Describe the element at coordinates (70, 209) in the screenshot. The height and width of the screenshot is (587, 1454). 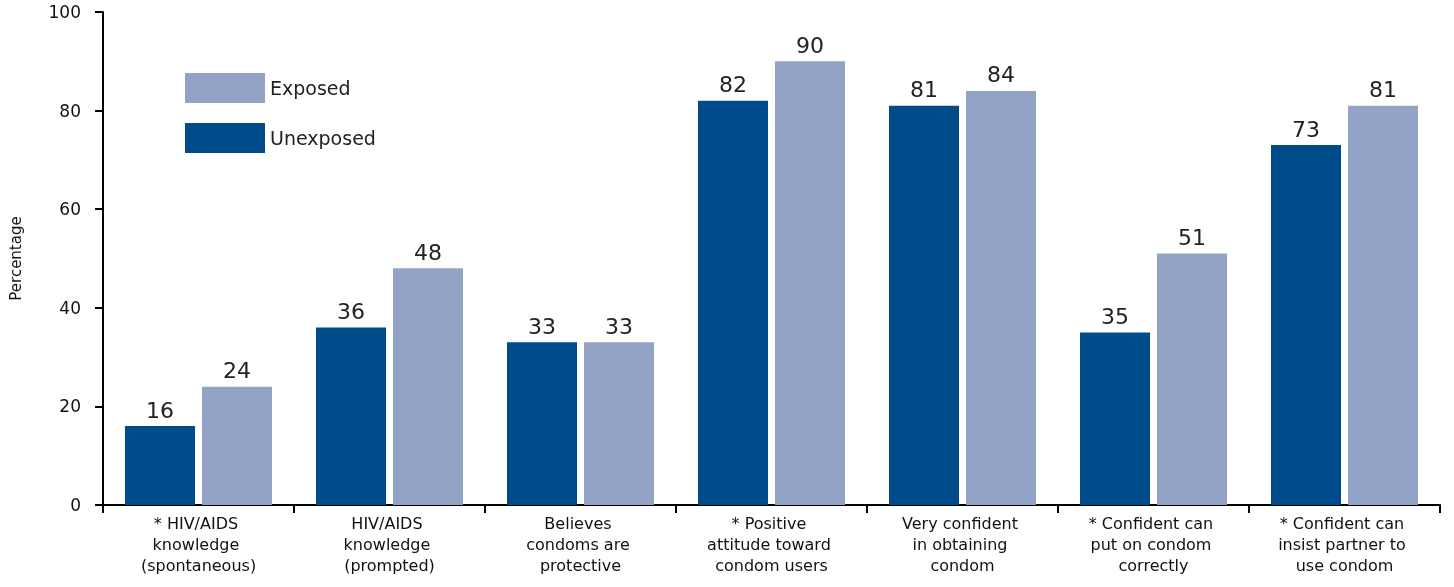
I see `y-tick-label: 60` at that location.